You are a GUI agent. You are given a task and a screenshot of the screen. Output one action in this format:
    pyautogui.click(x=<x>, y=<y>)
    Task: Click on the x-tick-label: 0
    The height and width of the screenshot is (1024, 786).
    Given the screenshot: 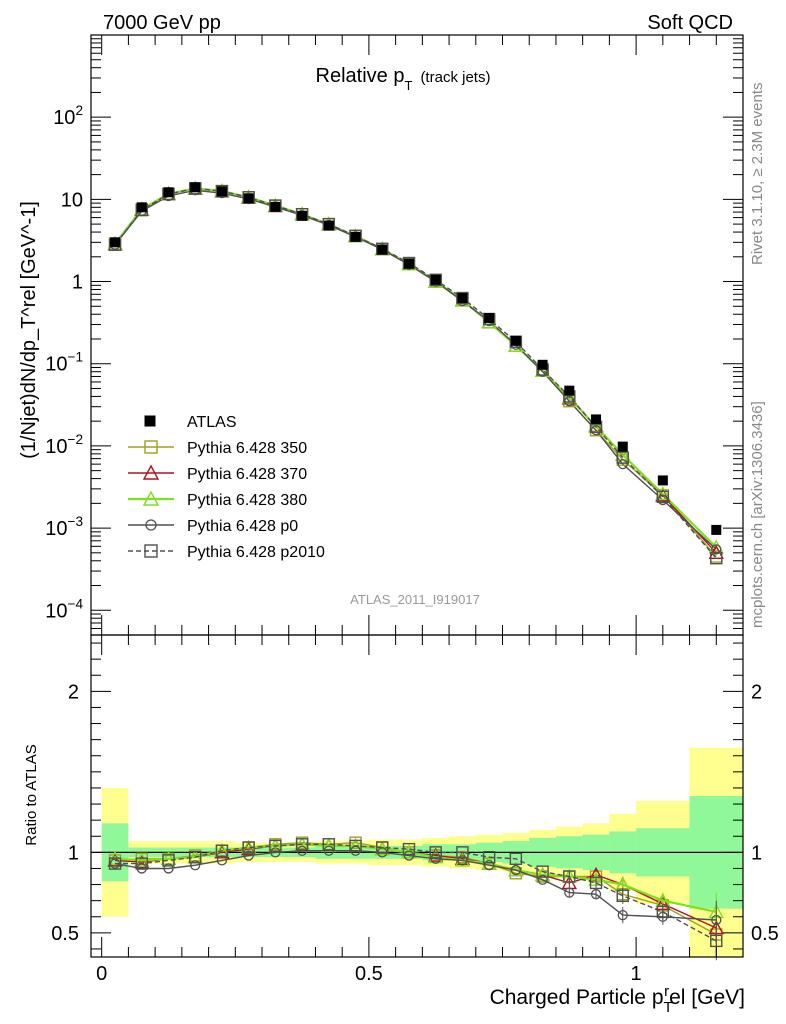 What is the action you would take?
    pyautogui.click(x=101, y=974)
    